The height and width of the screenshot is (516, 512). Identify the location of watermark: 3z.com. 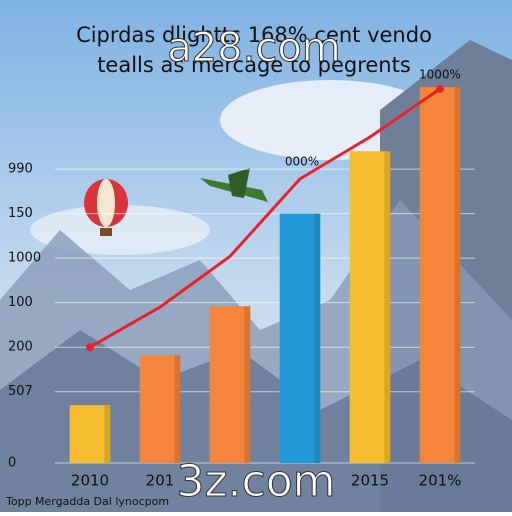
(255, 481).